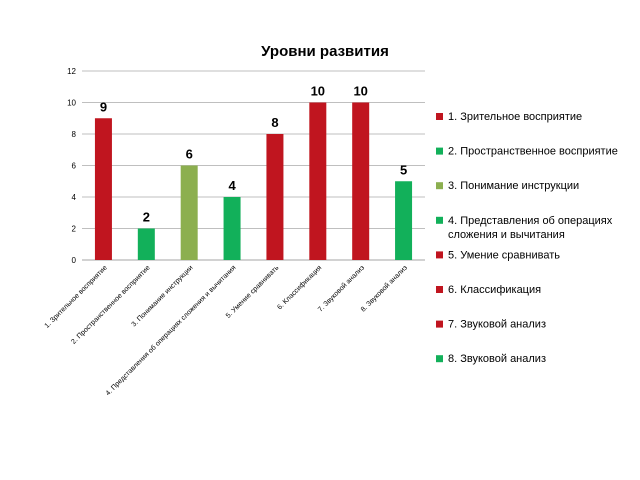  What do you see at coordinates (74, 134) in the screenshot?
I see `y-tick-label: 8` at bounding box center [74, 134].